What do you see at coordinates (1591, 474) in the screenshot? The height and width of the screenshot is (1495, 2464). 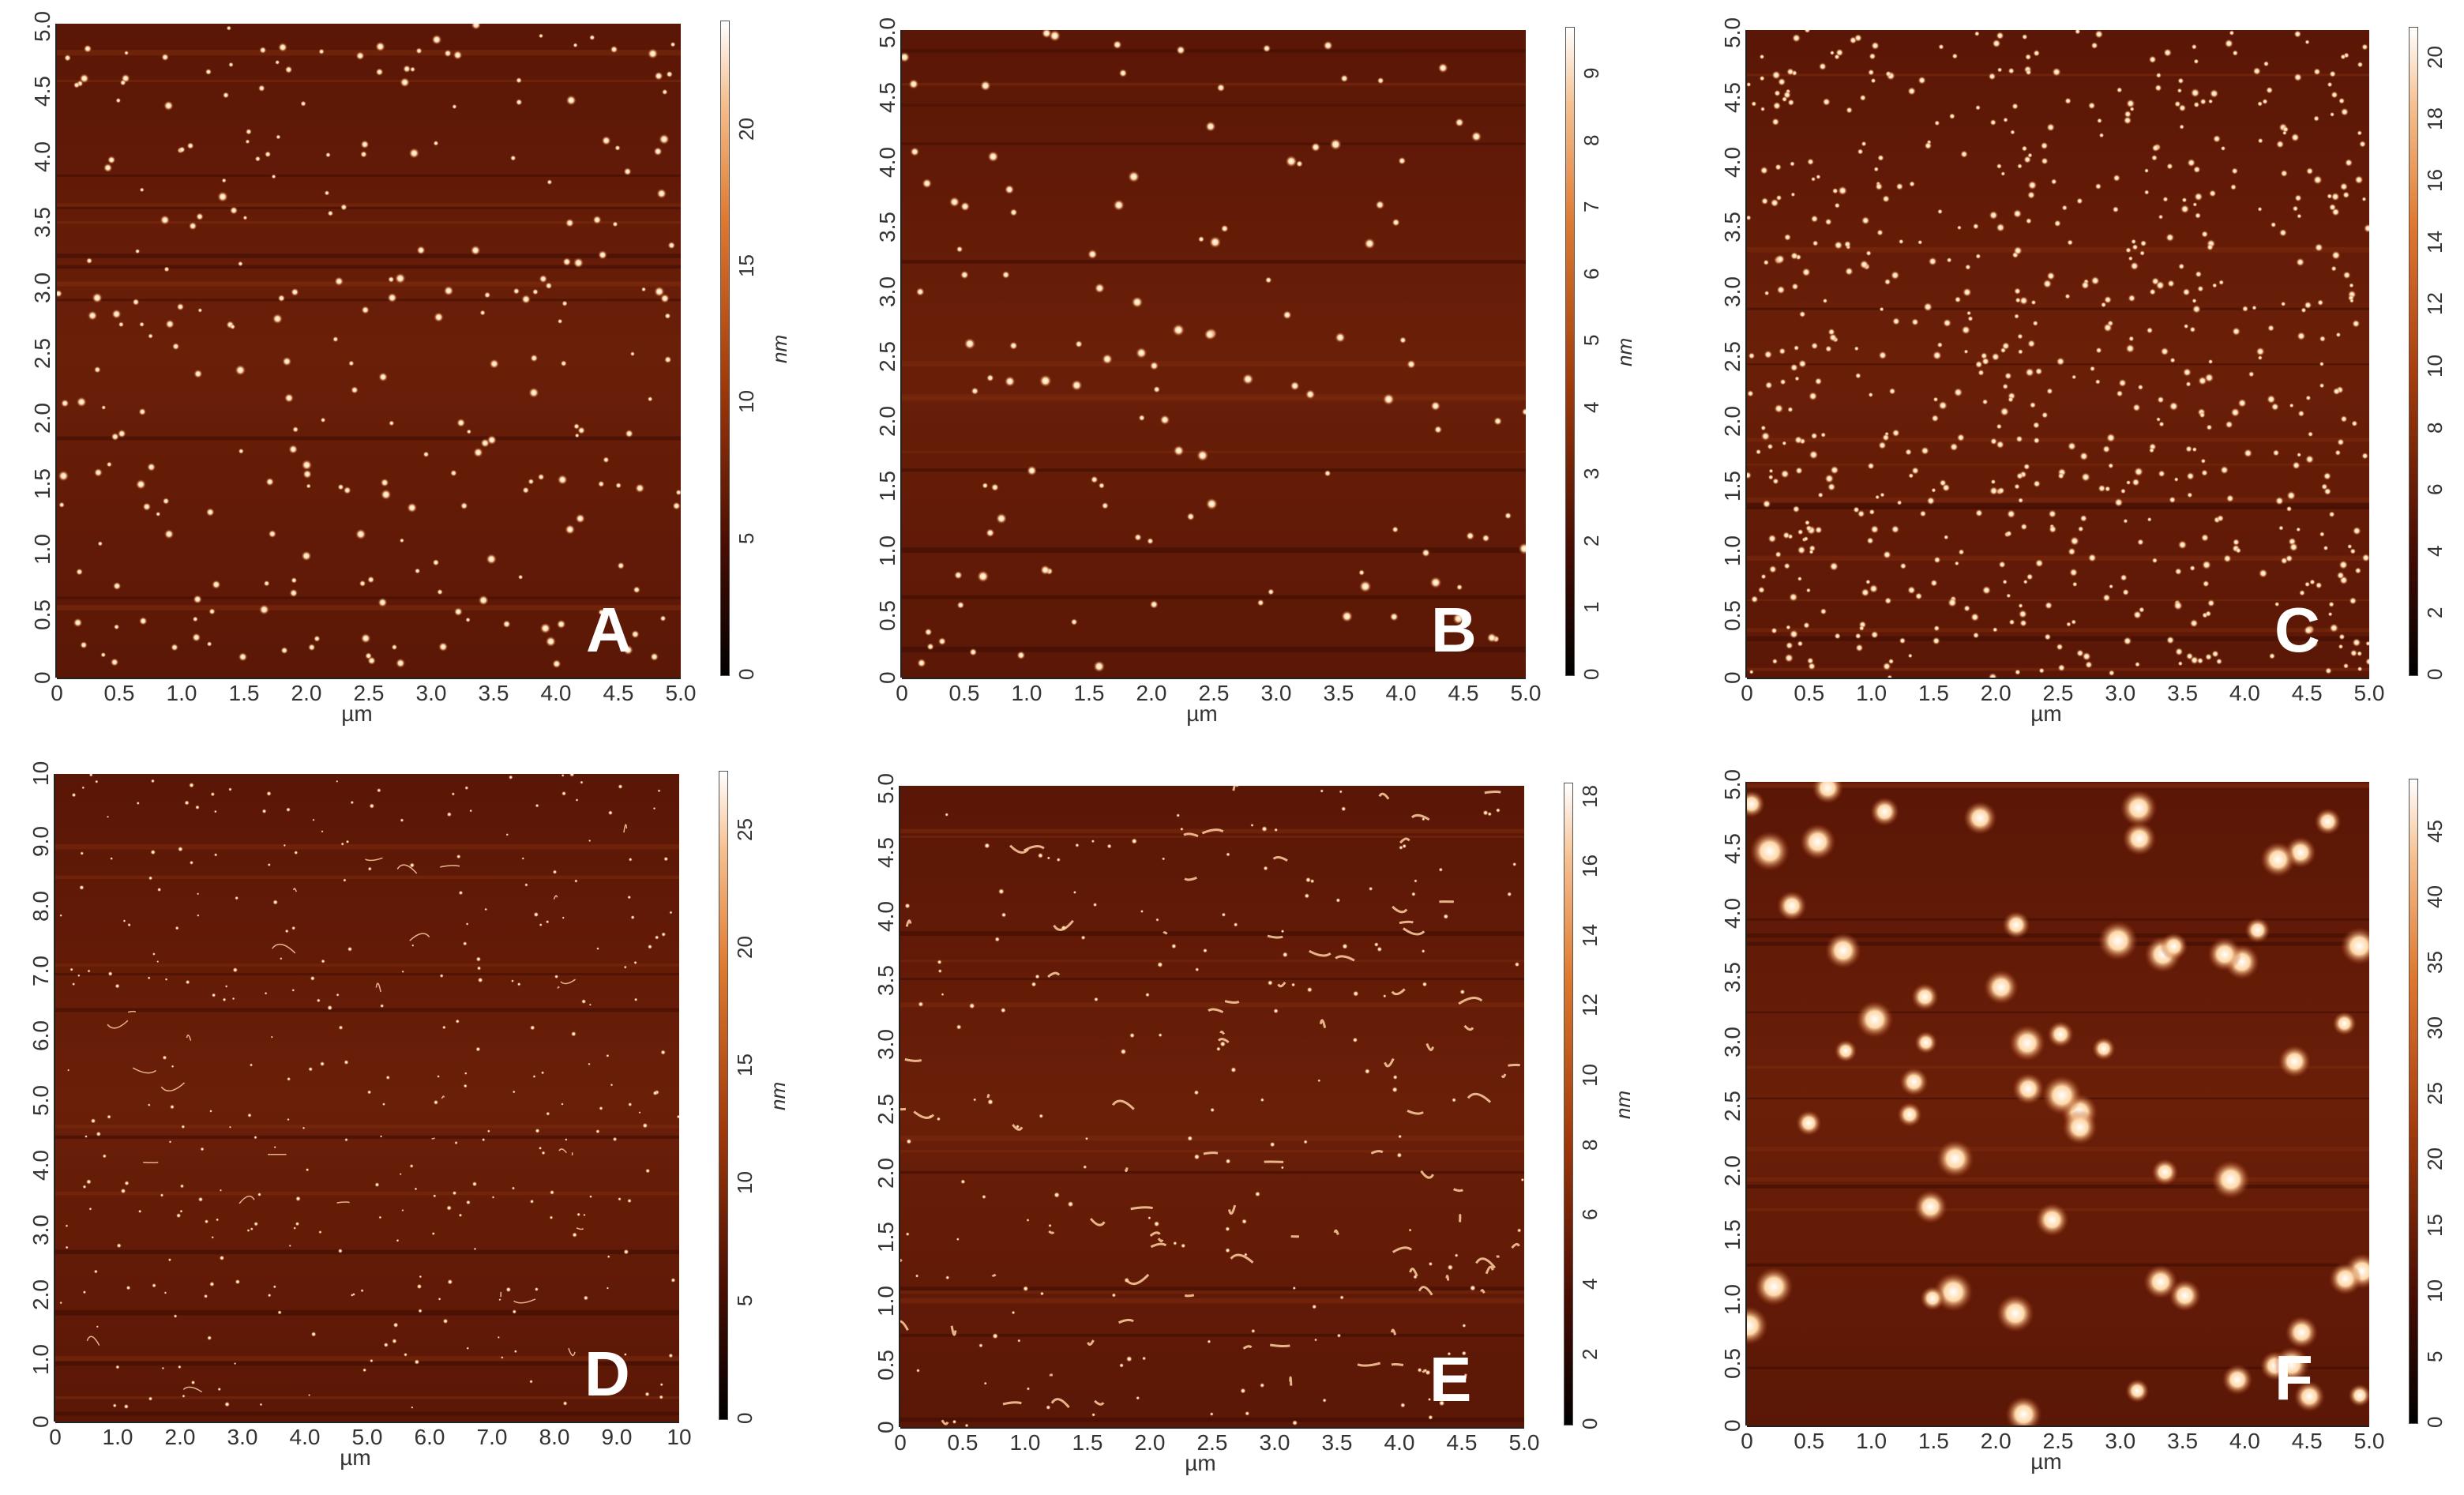 I see `color-scale-tick: 3` at bounding box center [1591, 474].